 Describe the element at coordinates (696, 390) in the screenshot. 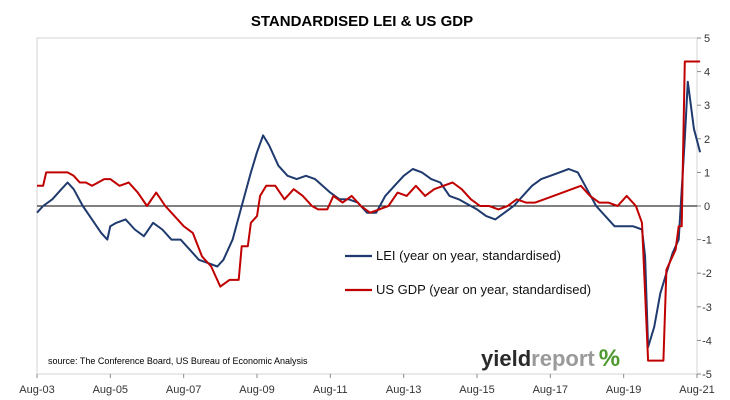

I see `x-tick-label: Aug-21` at that location.